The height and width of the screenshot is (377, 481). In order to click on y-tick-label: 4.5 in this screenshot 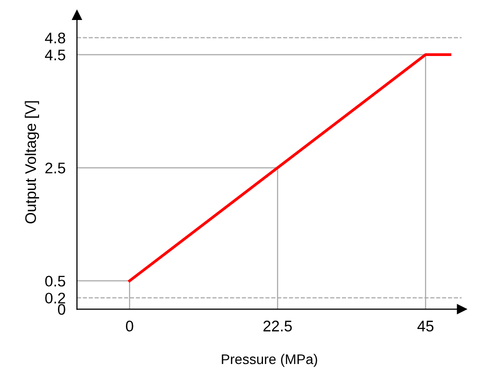, I will do `click(55, 55)`.